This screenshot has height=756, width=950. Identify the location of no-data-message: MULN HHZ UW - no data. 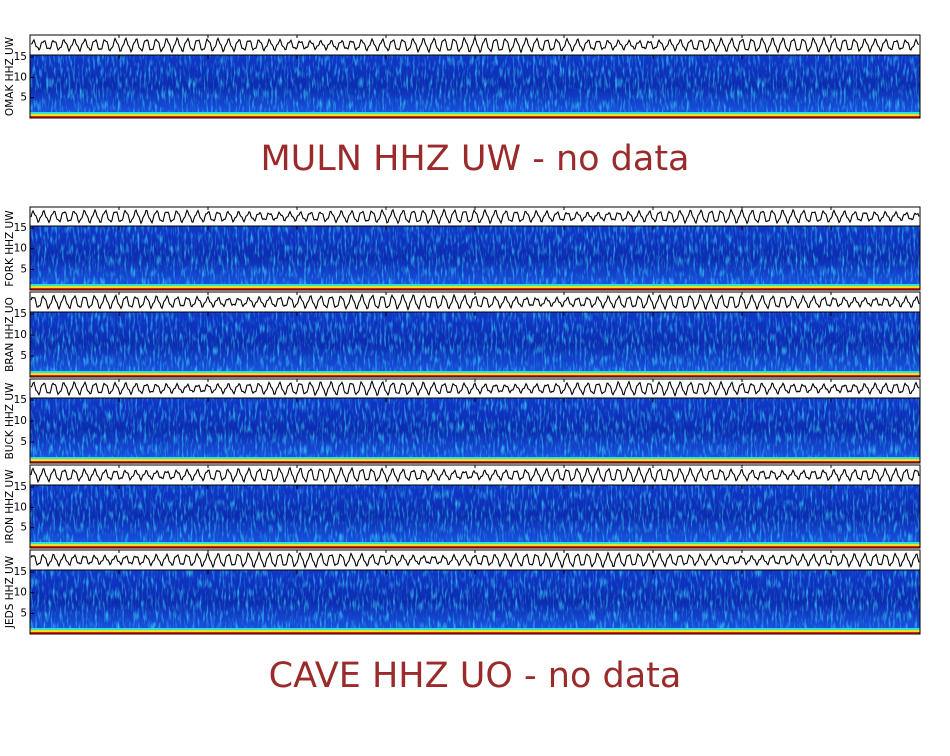
(474, 159).